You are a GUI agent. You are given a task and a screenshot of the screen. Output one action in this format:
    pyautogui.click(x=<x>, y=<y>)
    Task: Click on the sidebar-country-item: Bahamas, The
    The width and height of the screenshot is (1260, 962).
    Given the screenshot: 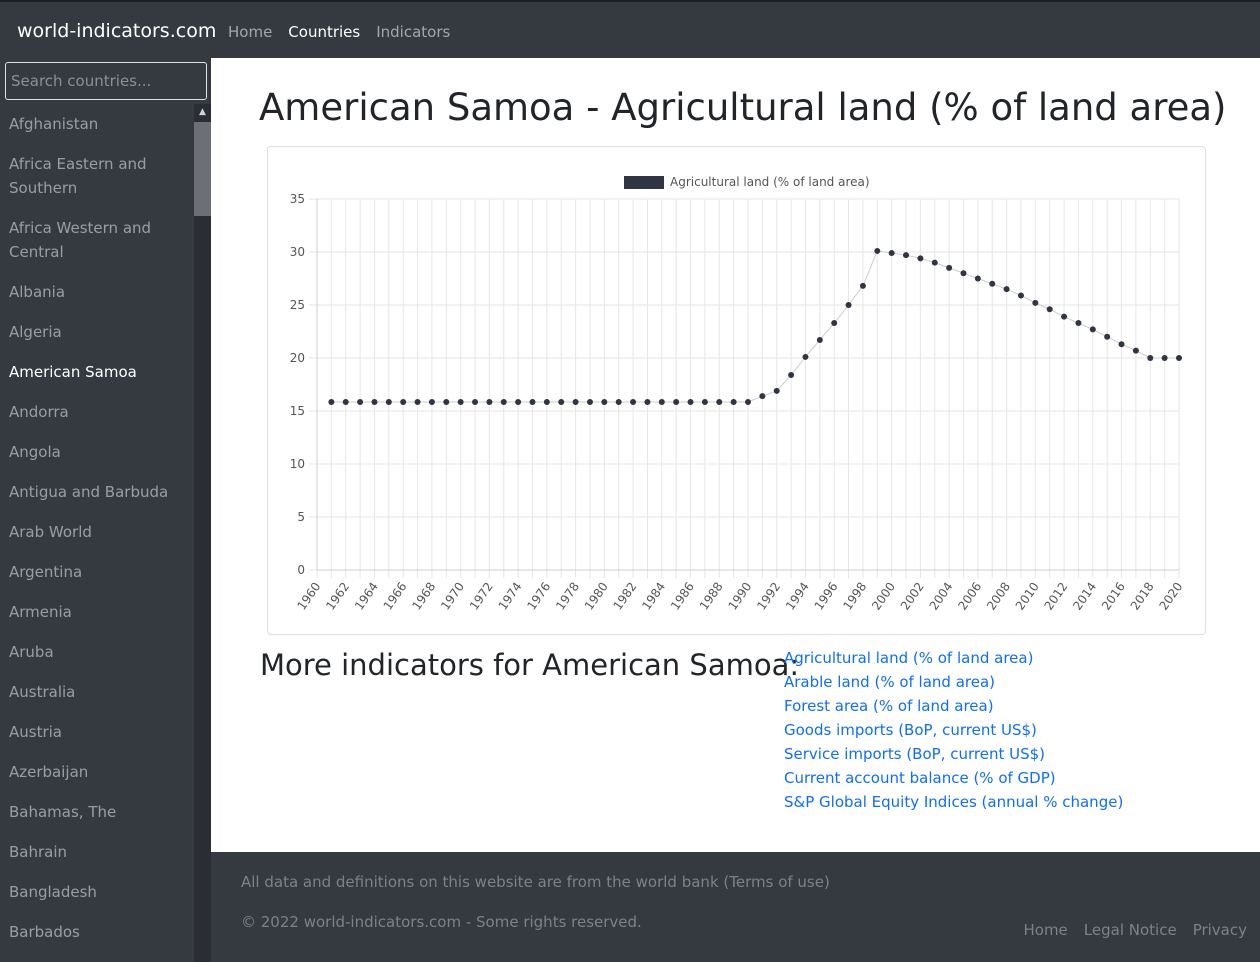 What is the action you would take?
    pyautogui.click(x=63, y=812)
    